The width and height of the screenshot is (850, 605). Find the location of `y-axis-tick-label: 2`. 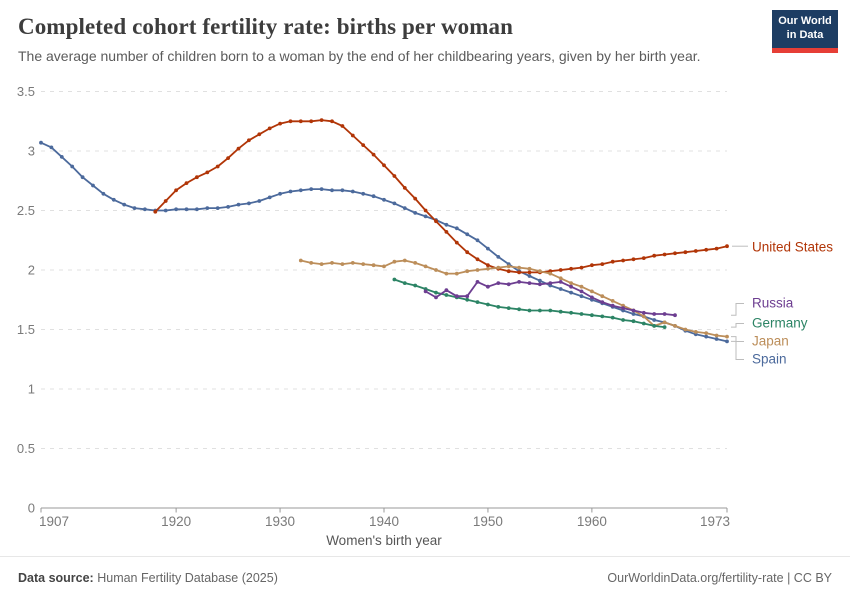

y-axis-tick-label: 2 is located at coordinates (31, 270).